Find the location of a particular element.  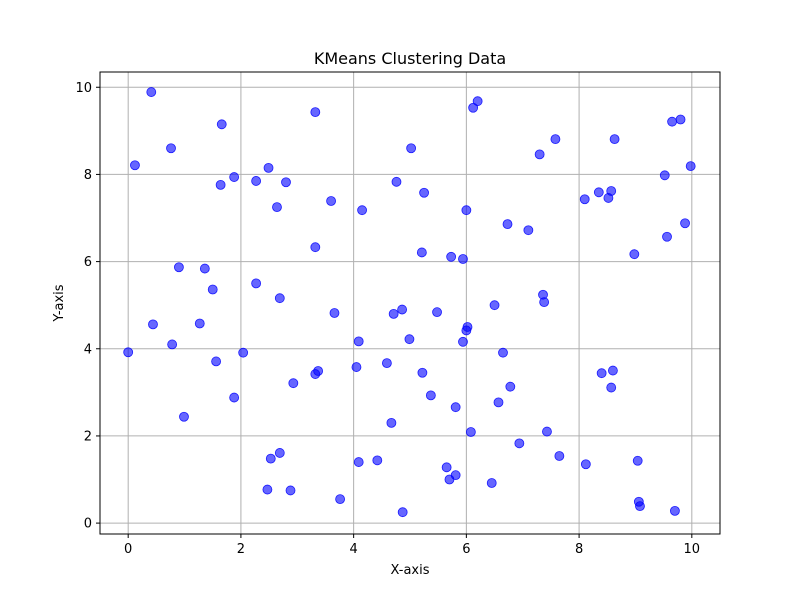

chart-title: KMeans Clustering Data is located at coordinates (410, 58).